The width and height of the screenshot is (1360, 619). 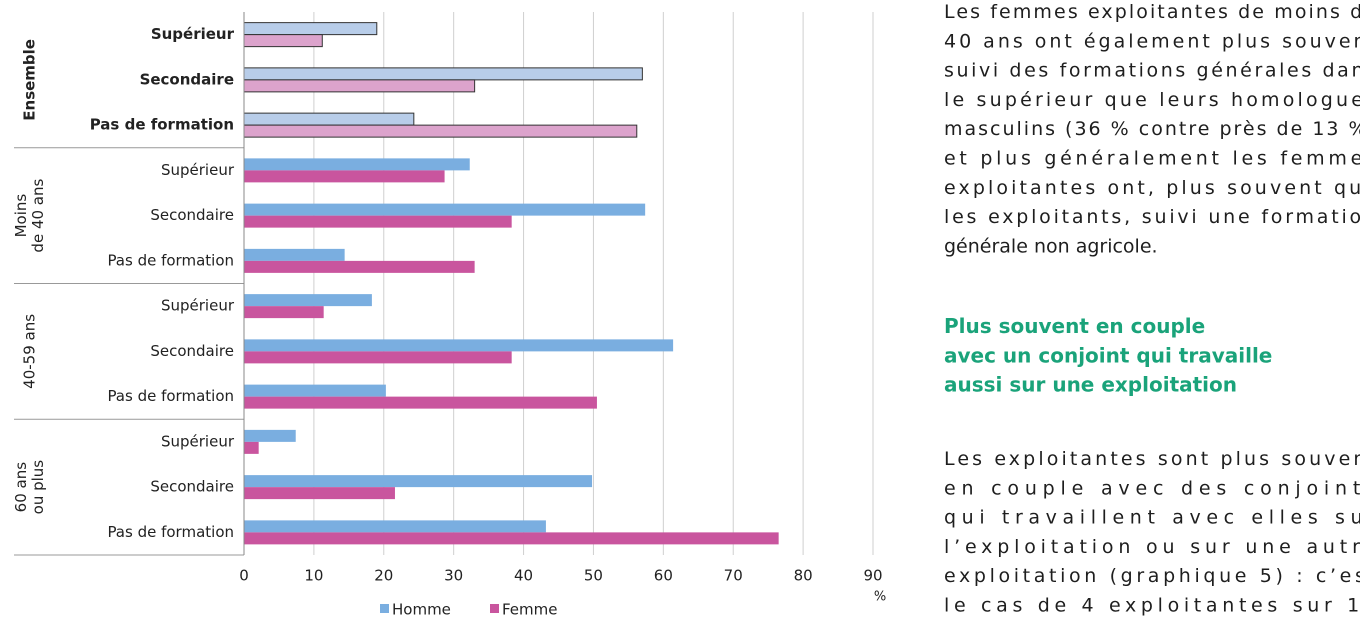 I want to click on paragraph-line: exploitation (graphique 5) : c’est, so click(x=1152, y=576).